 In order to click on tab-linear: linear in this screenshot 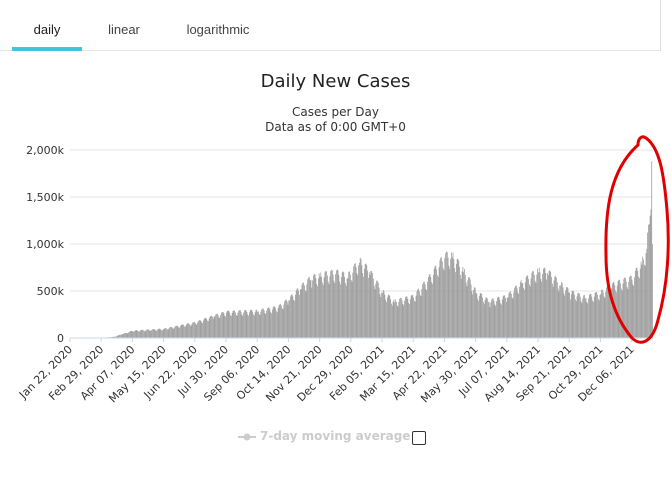, I will do `click(124, 25)`.